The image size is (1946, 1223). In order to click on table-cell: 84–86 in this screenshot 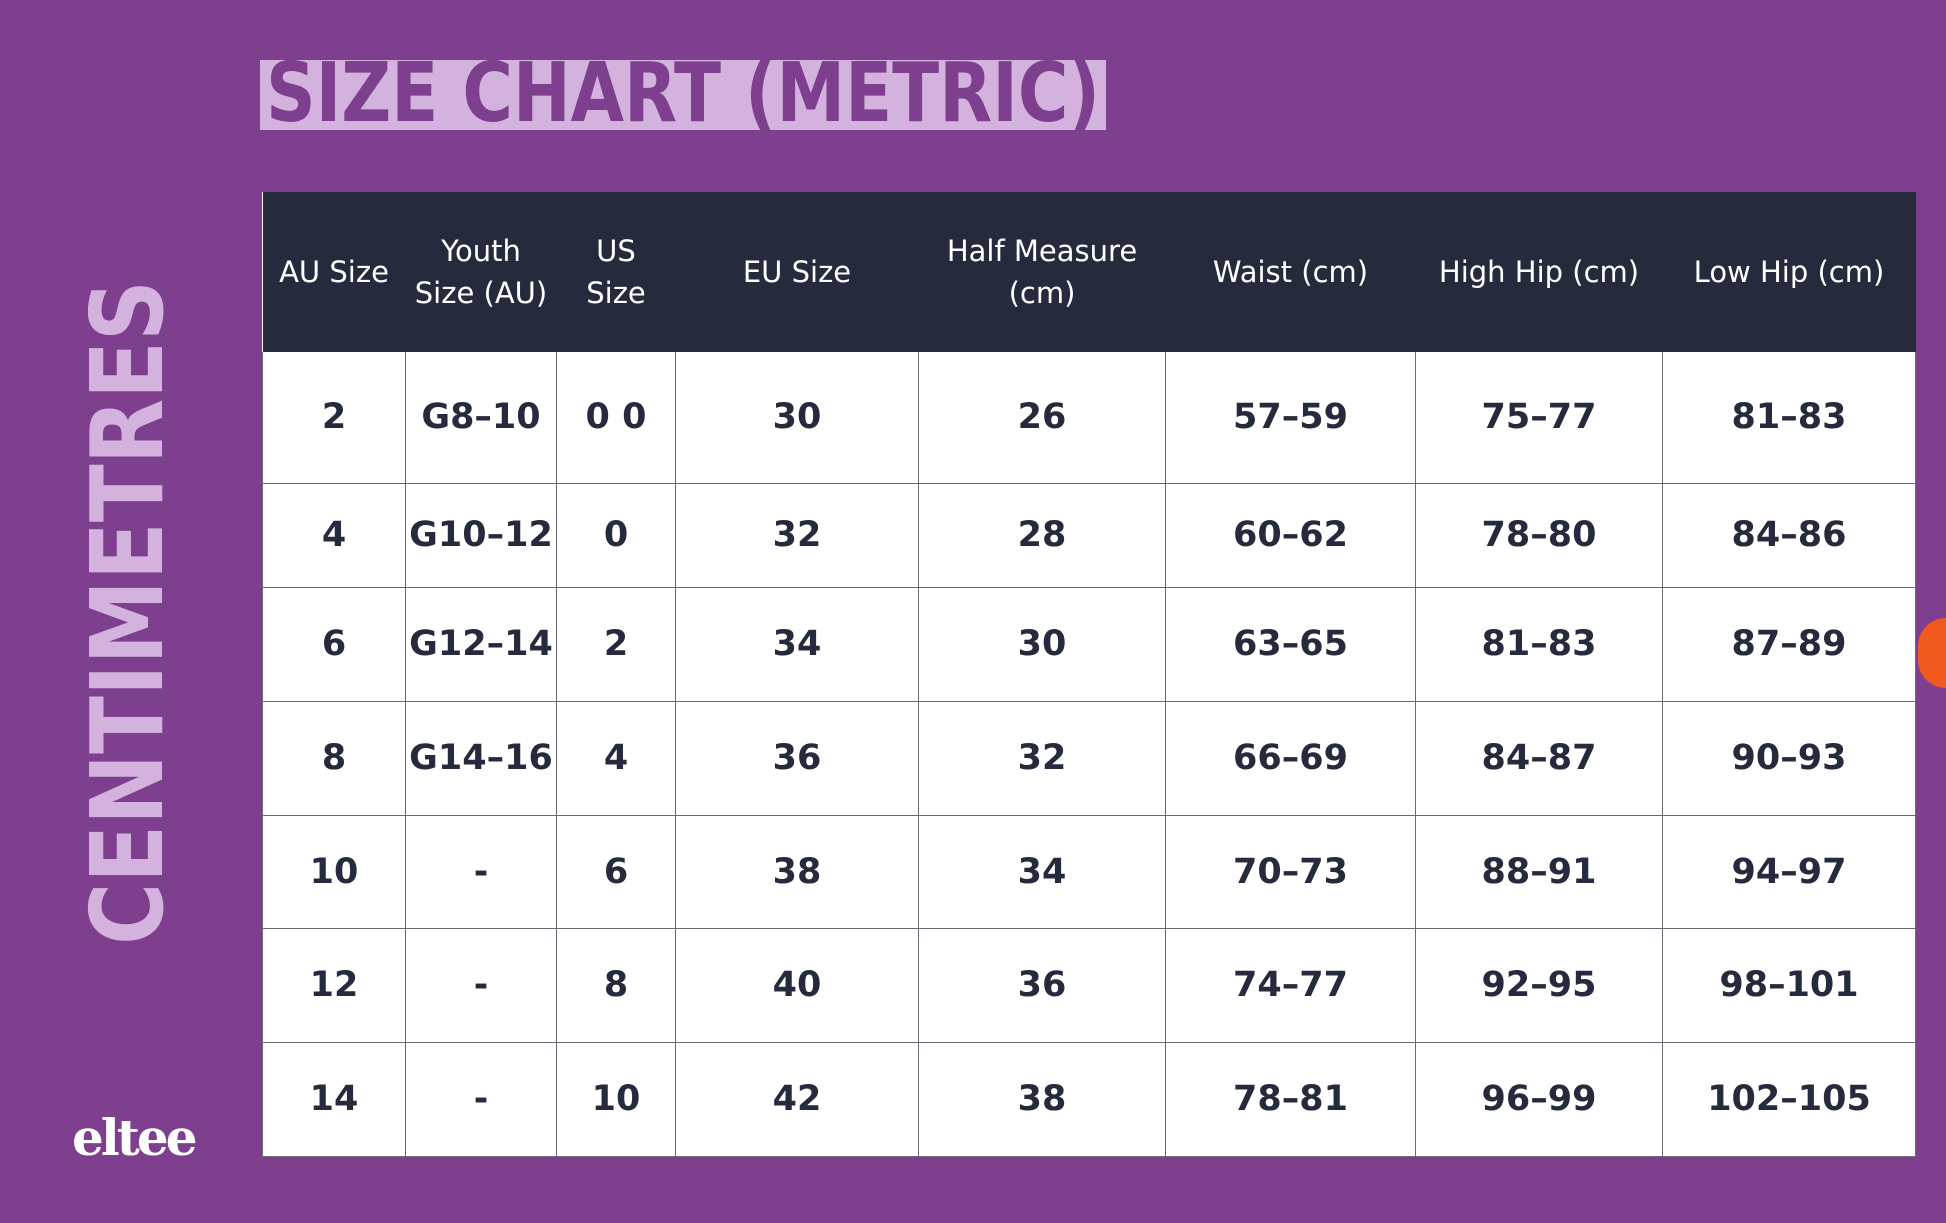, I will do `click(1789, 535)`.